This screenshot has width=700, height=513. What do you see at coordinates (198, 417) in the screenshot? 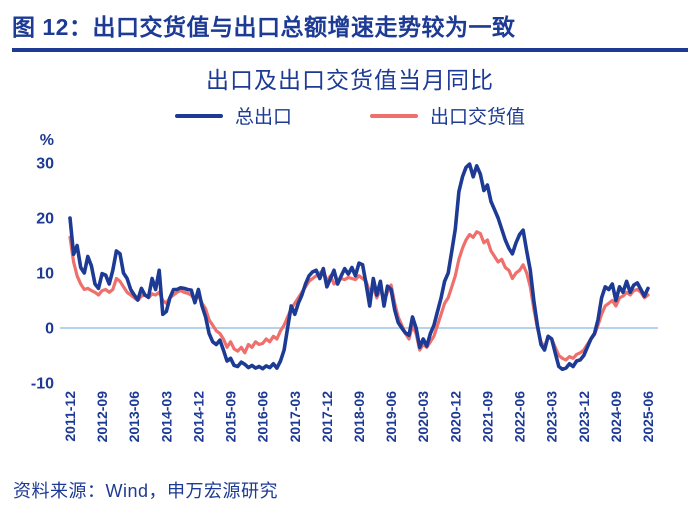
I see `x-tick-label: 2014-12` at bounding box center [198, 417].